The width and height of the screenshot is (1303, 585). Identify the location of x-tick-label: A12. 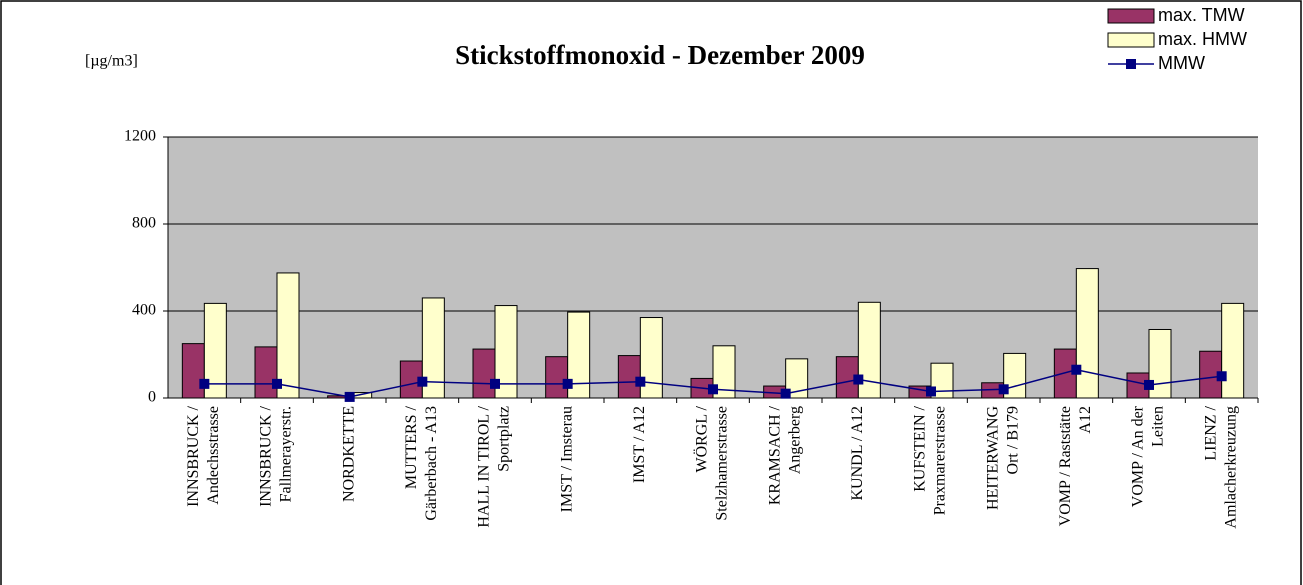
(1085, 420).